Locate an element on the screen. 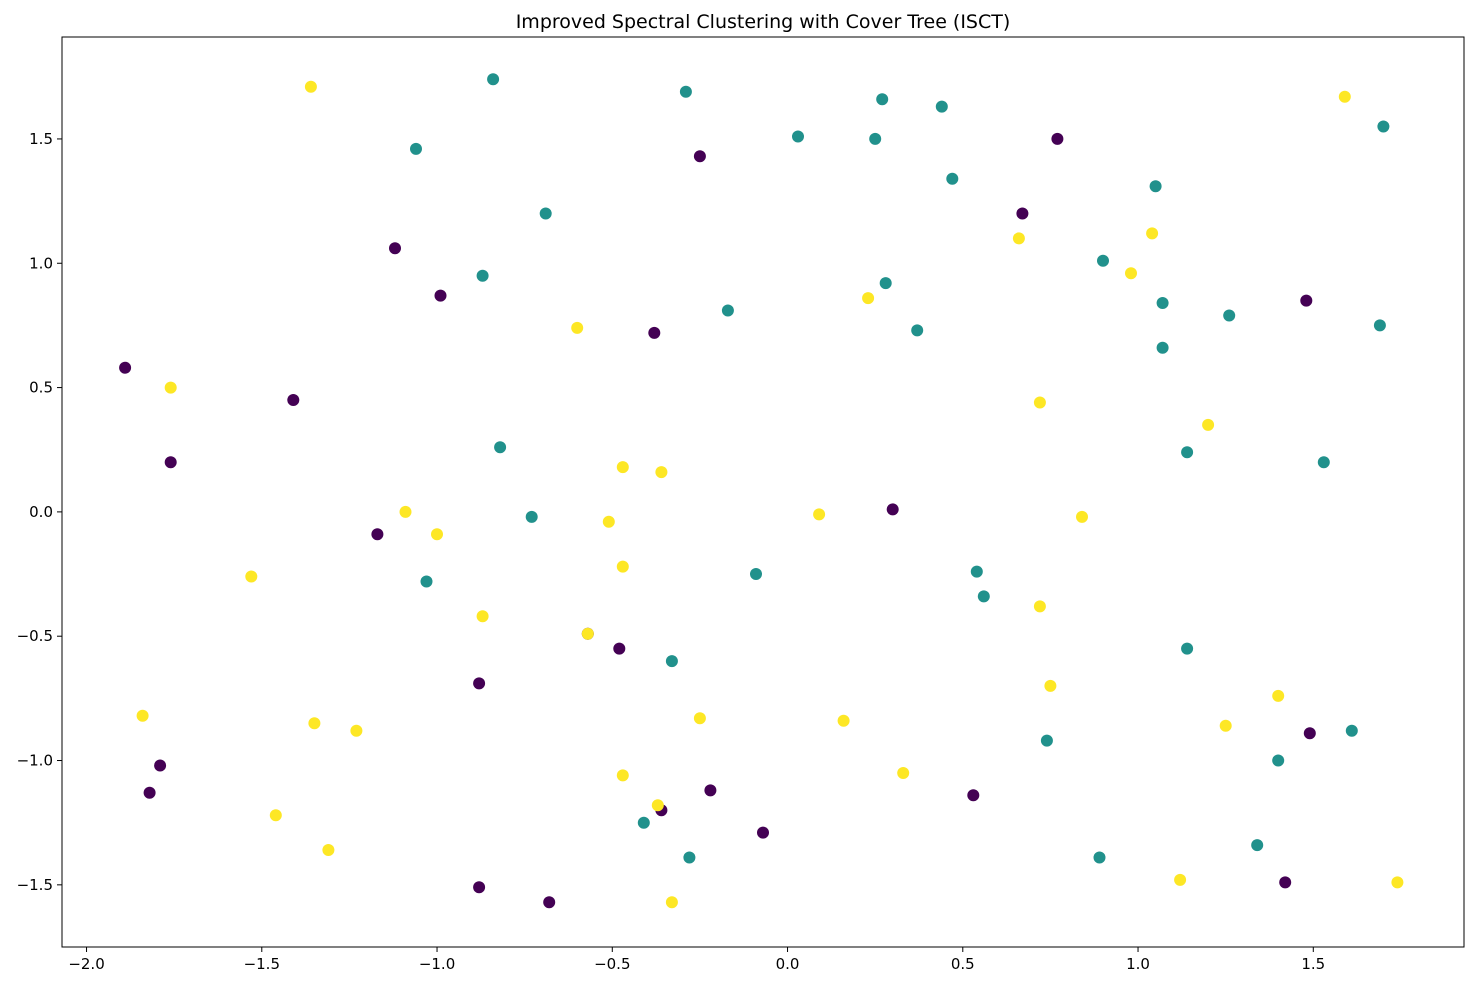  x-tick-label: −1.5 is located at coordinates (262, 964).